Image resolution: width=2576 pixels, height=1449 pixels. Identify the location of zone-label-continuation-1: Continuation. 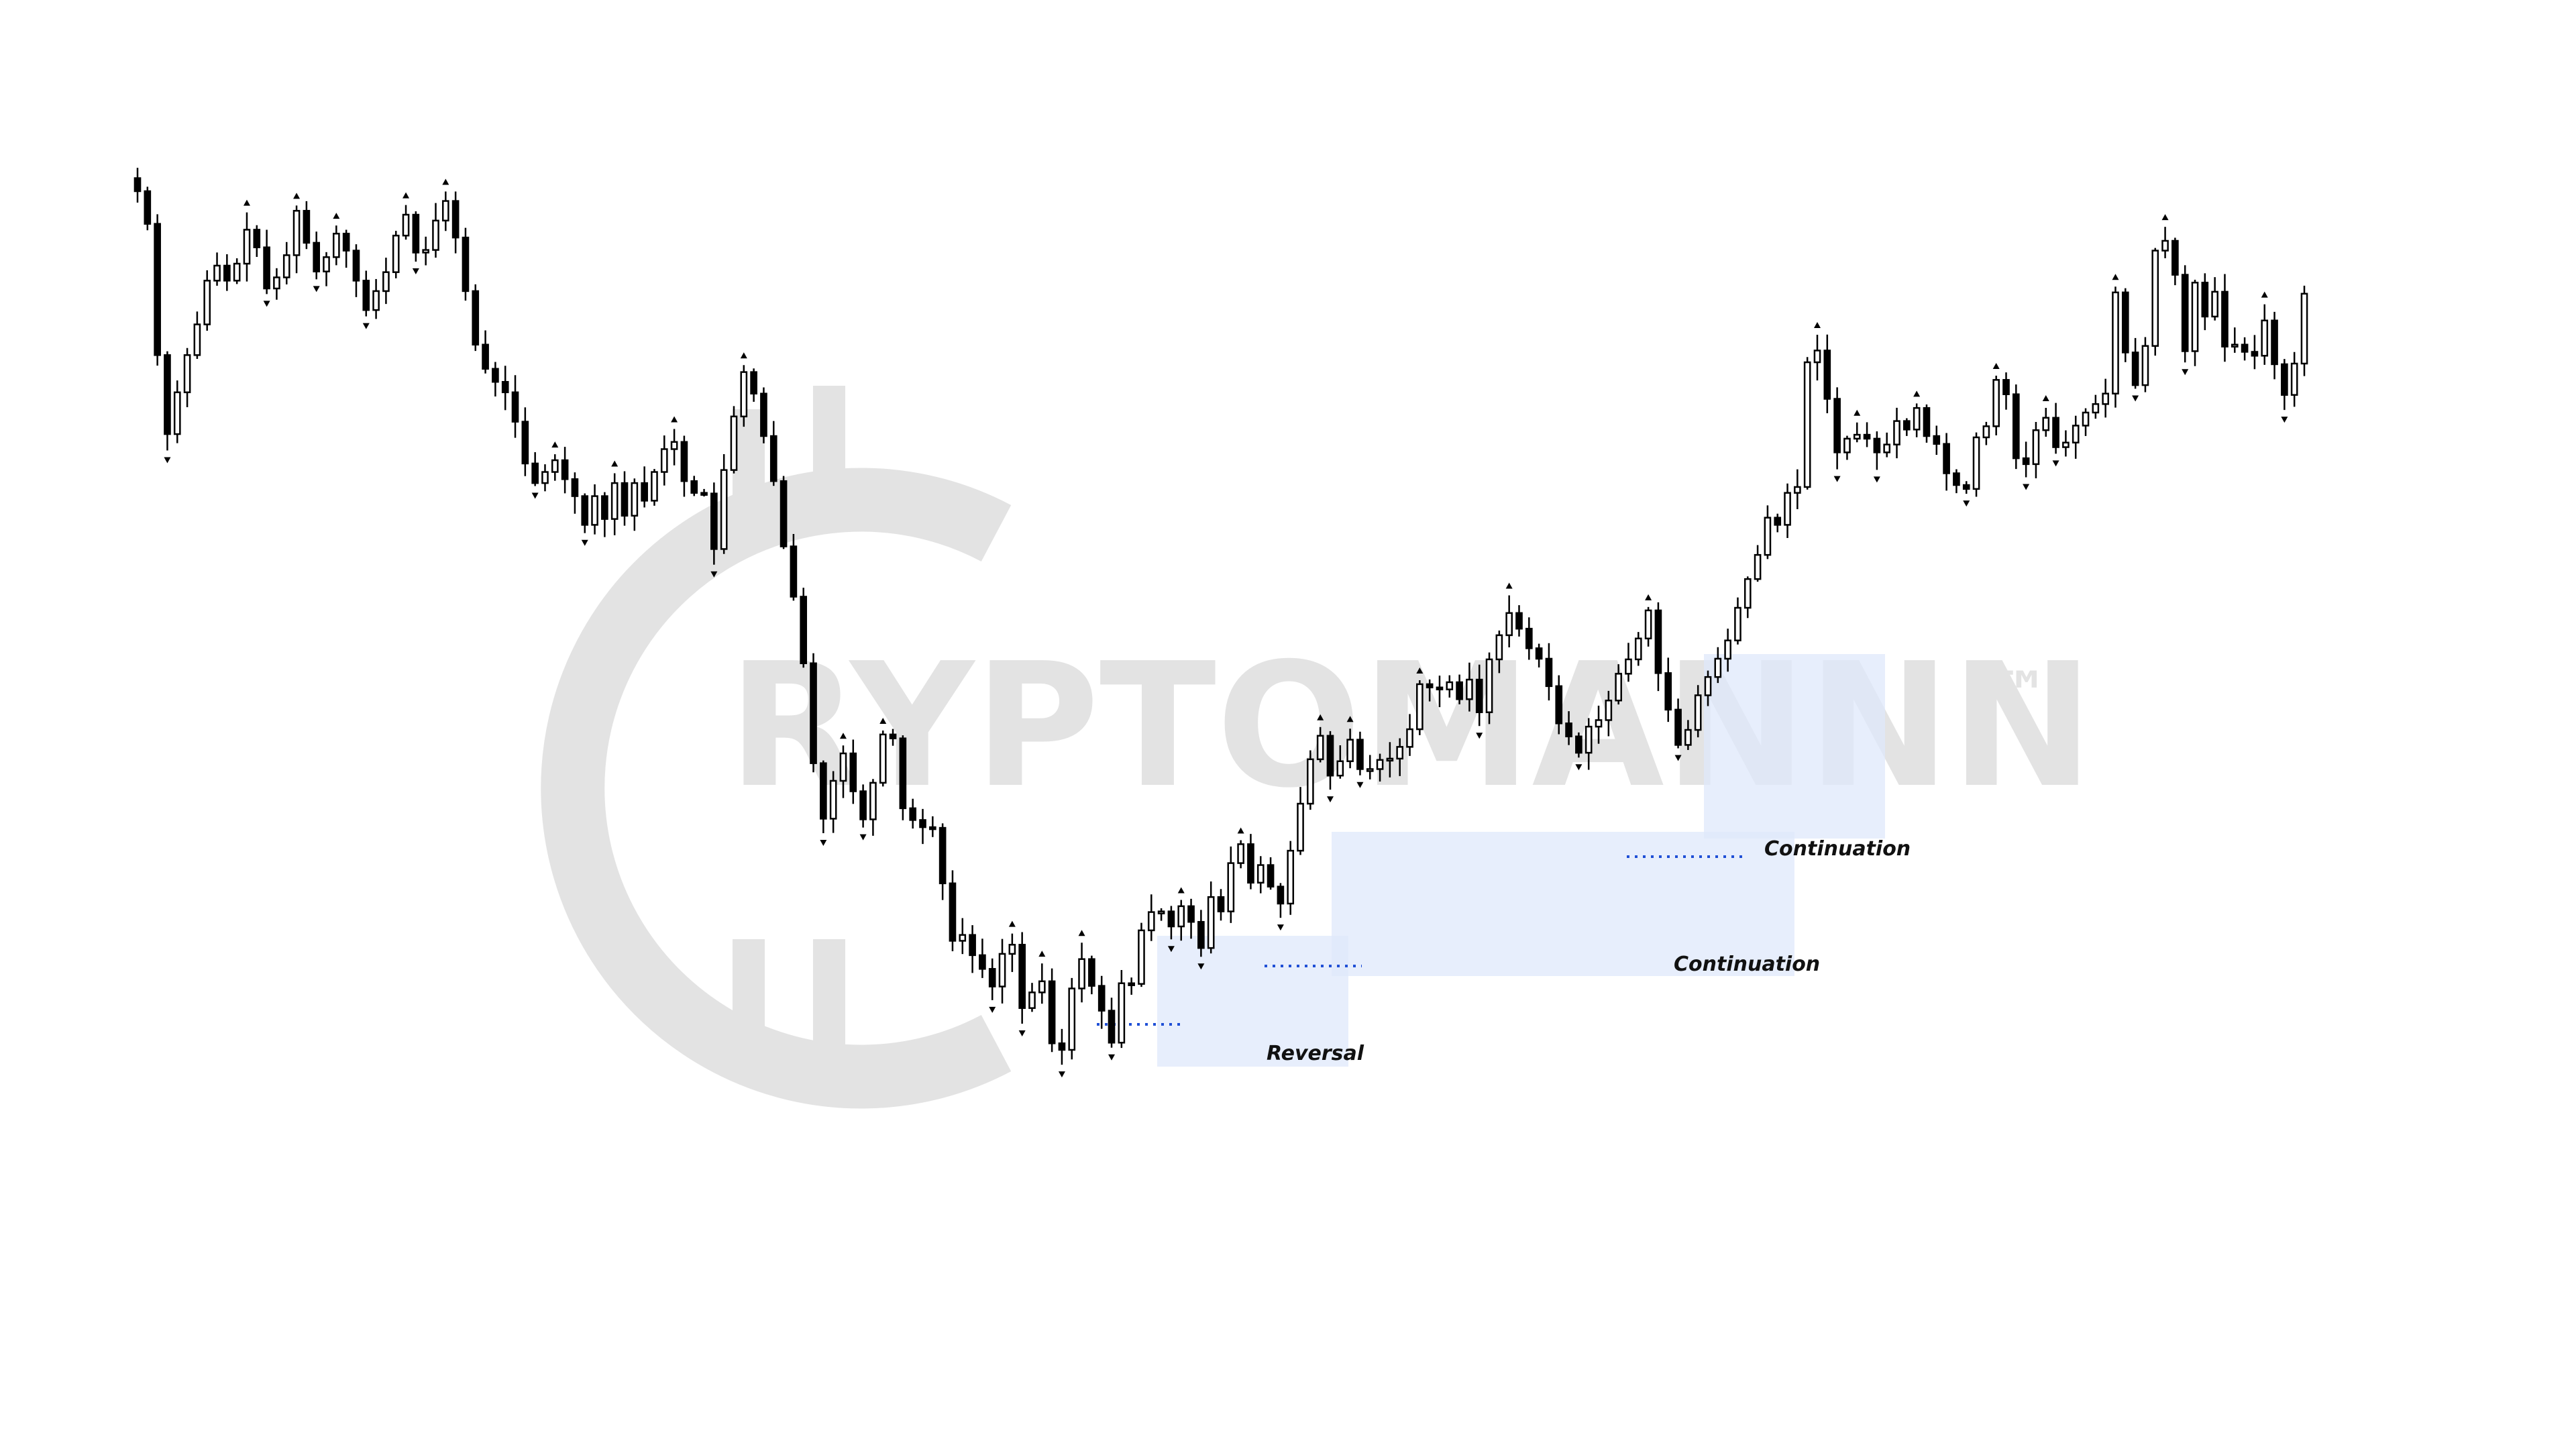
(1747, 964).